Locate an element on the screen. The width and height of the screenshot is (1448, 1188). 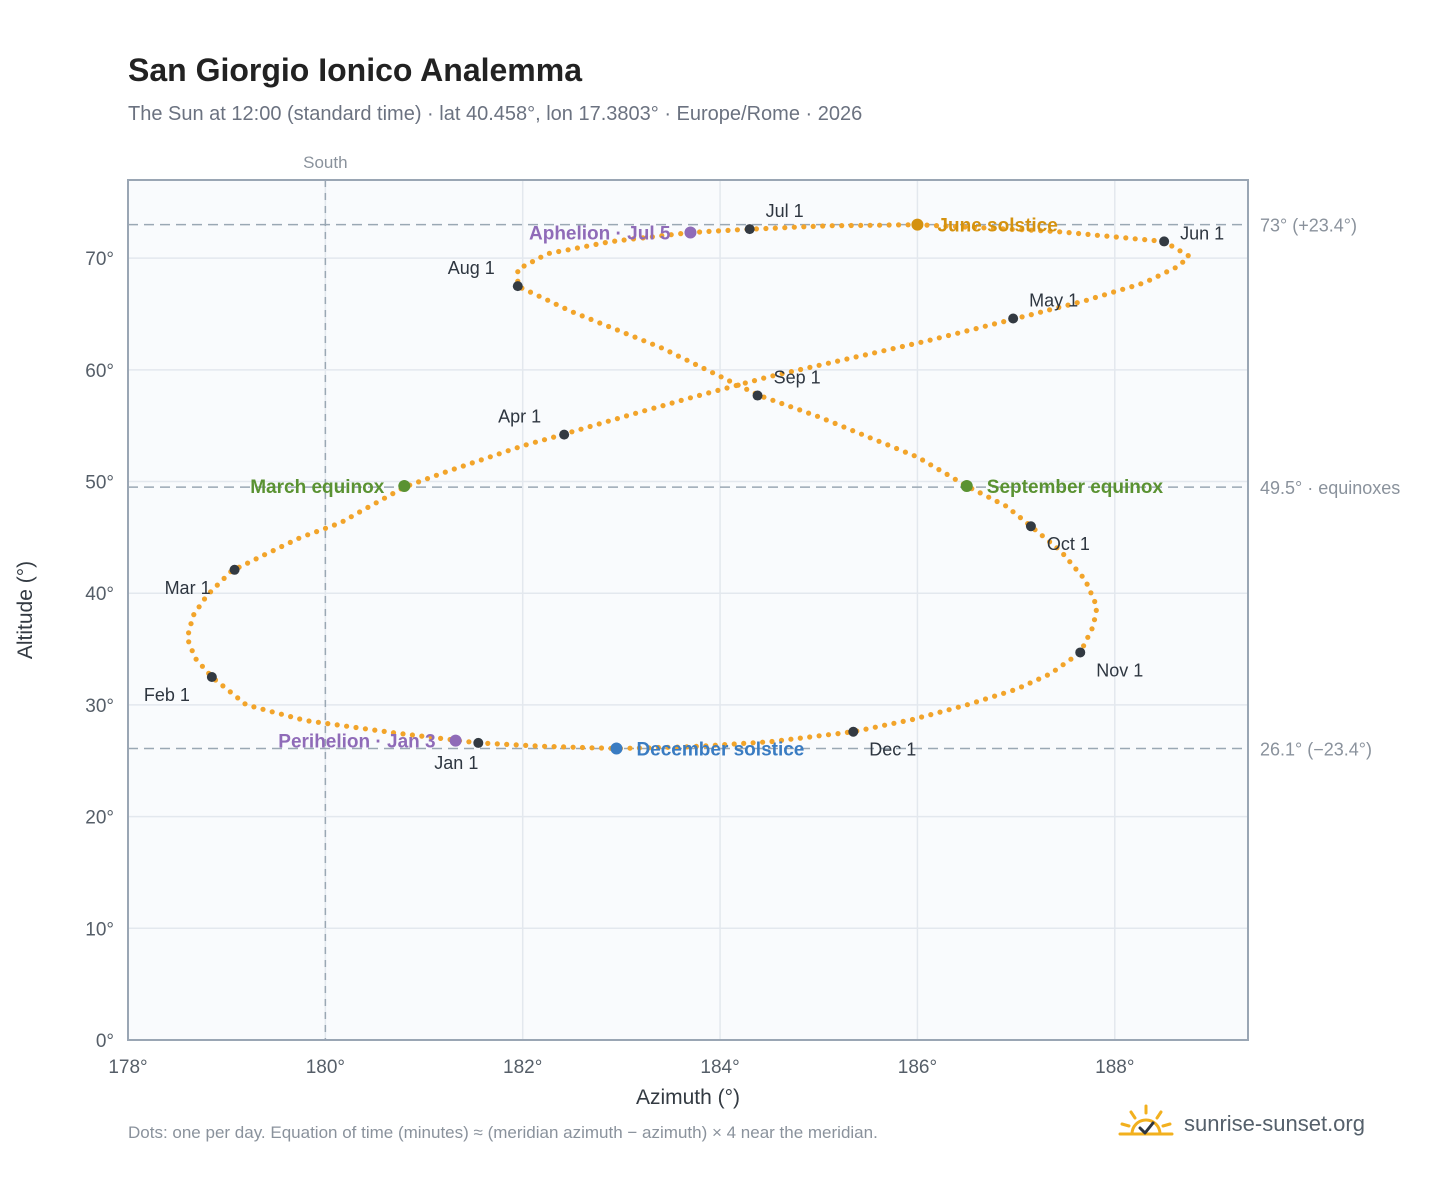
chart-title: San Giorgio Ionico Analemma is located at coordinates (355, 70).